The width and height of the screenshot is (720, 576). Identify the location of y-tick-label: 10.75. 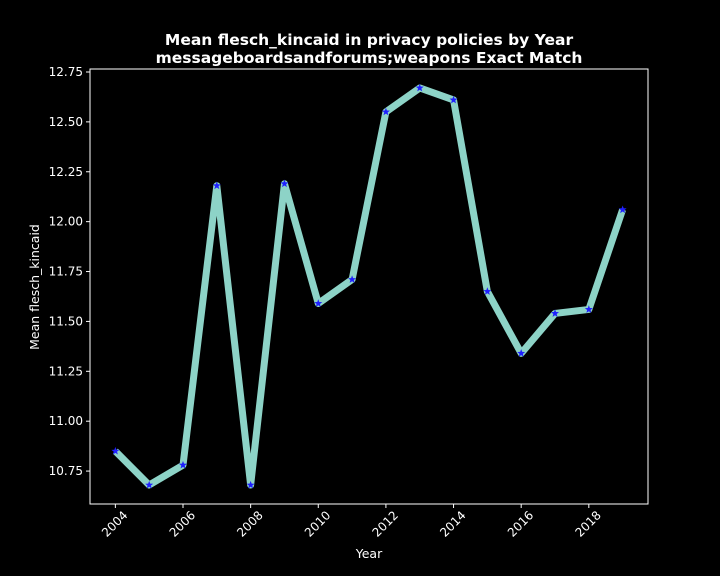
(66, 471).